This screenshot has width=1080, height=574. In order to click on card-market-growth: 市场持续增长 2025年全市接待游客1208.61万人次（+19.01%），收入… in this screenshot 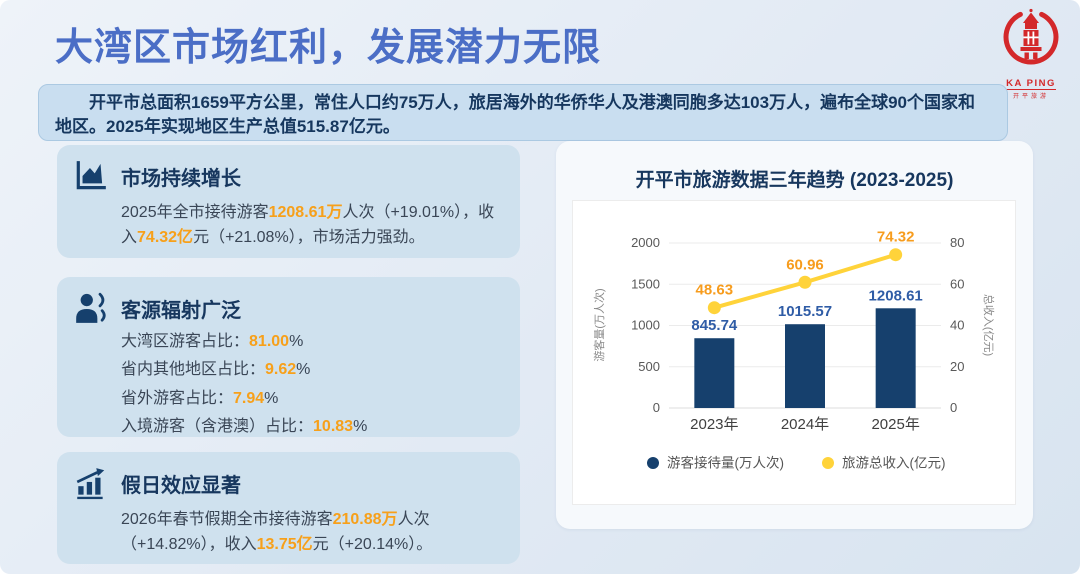, I will do `click(288, 201)`.